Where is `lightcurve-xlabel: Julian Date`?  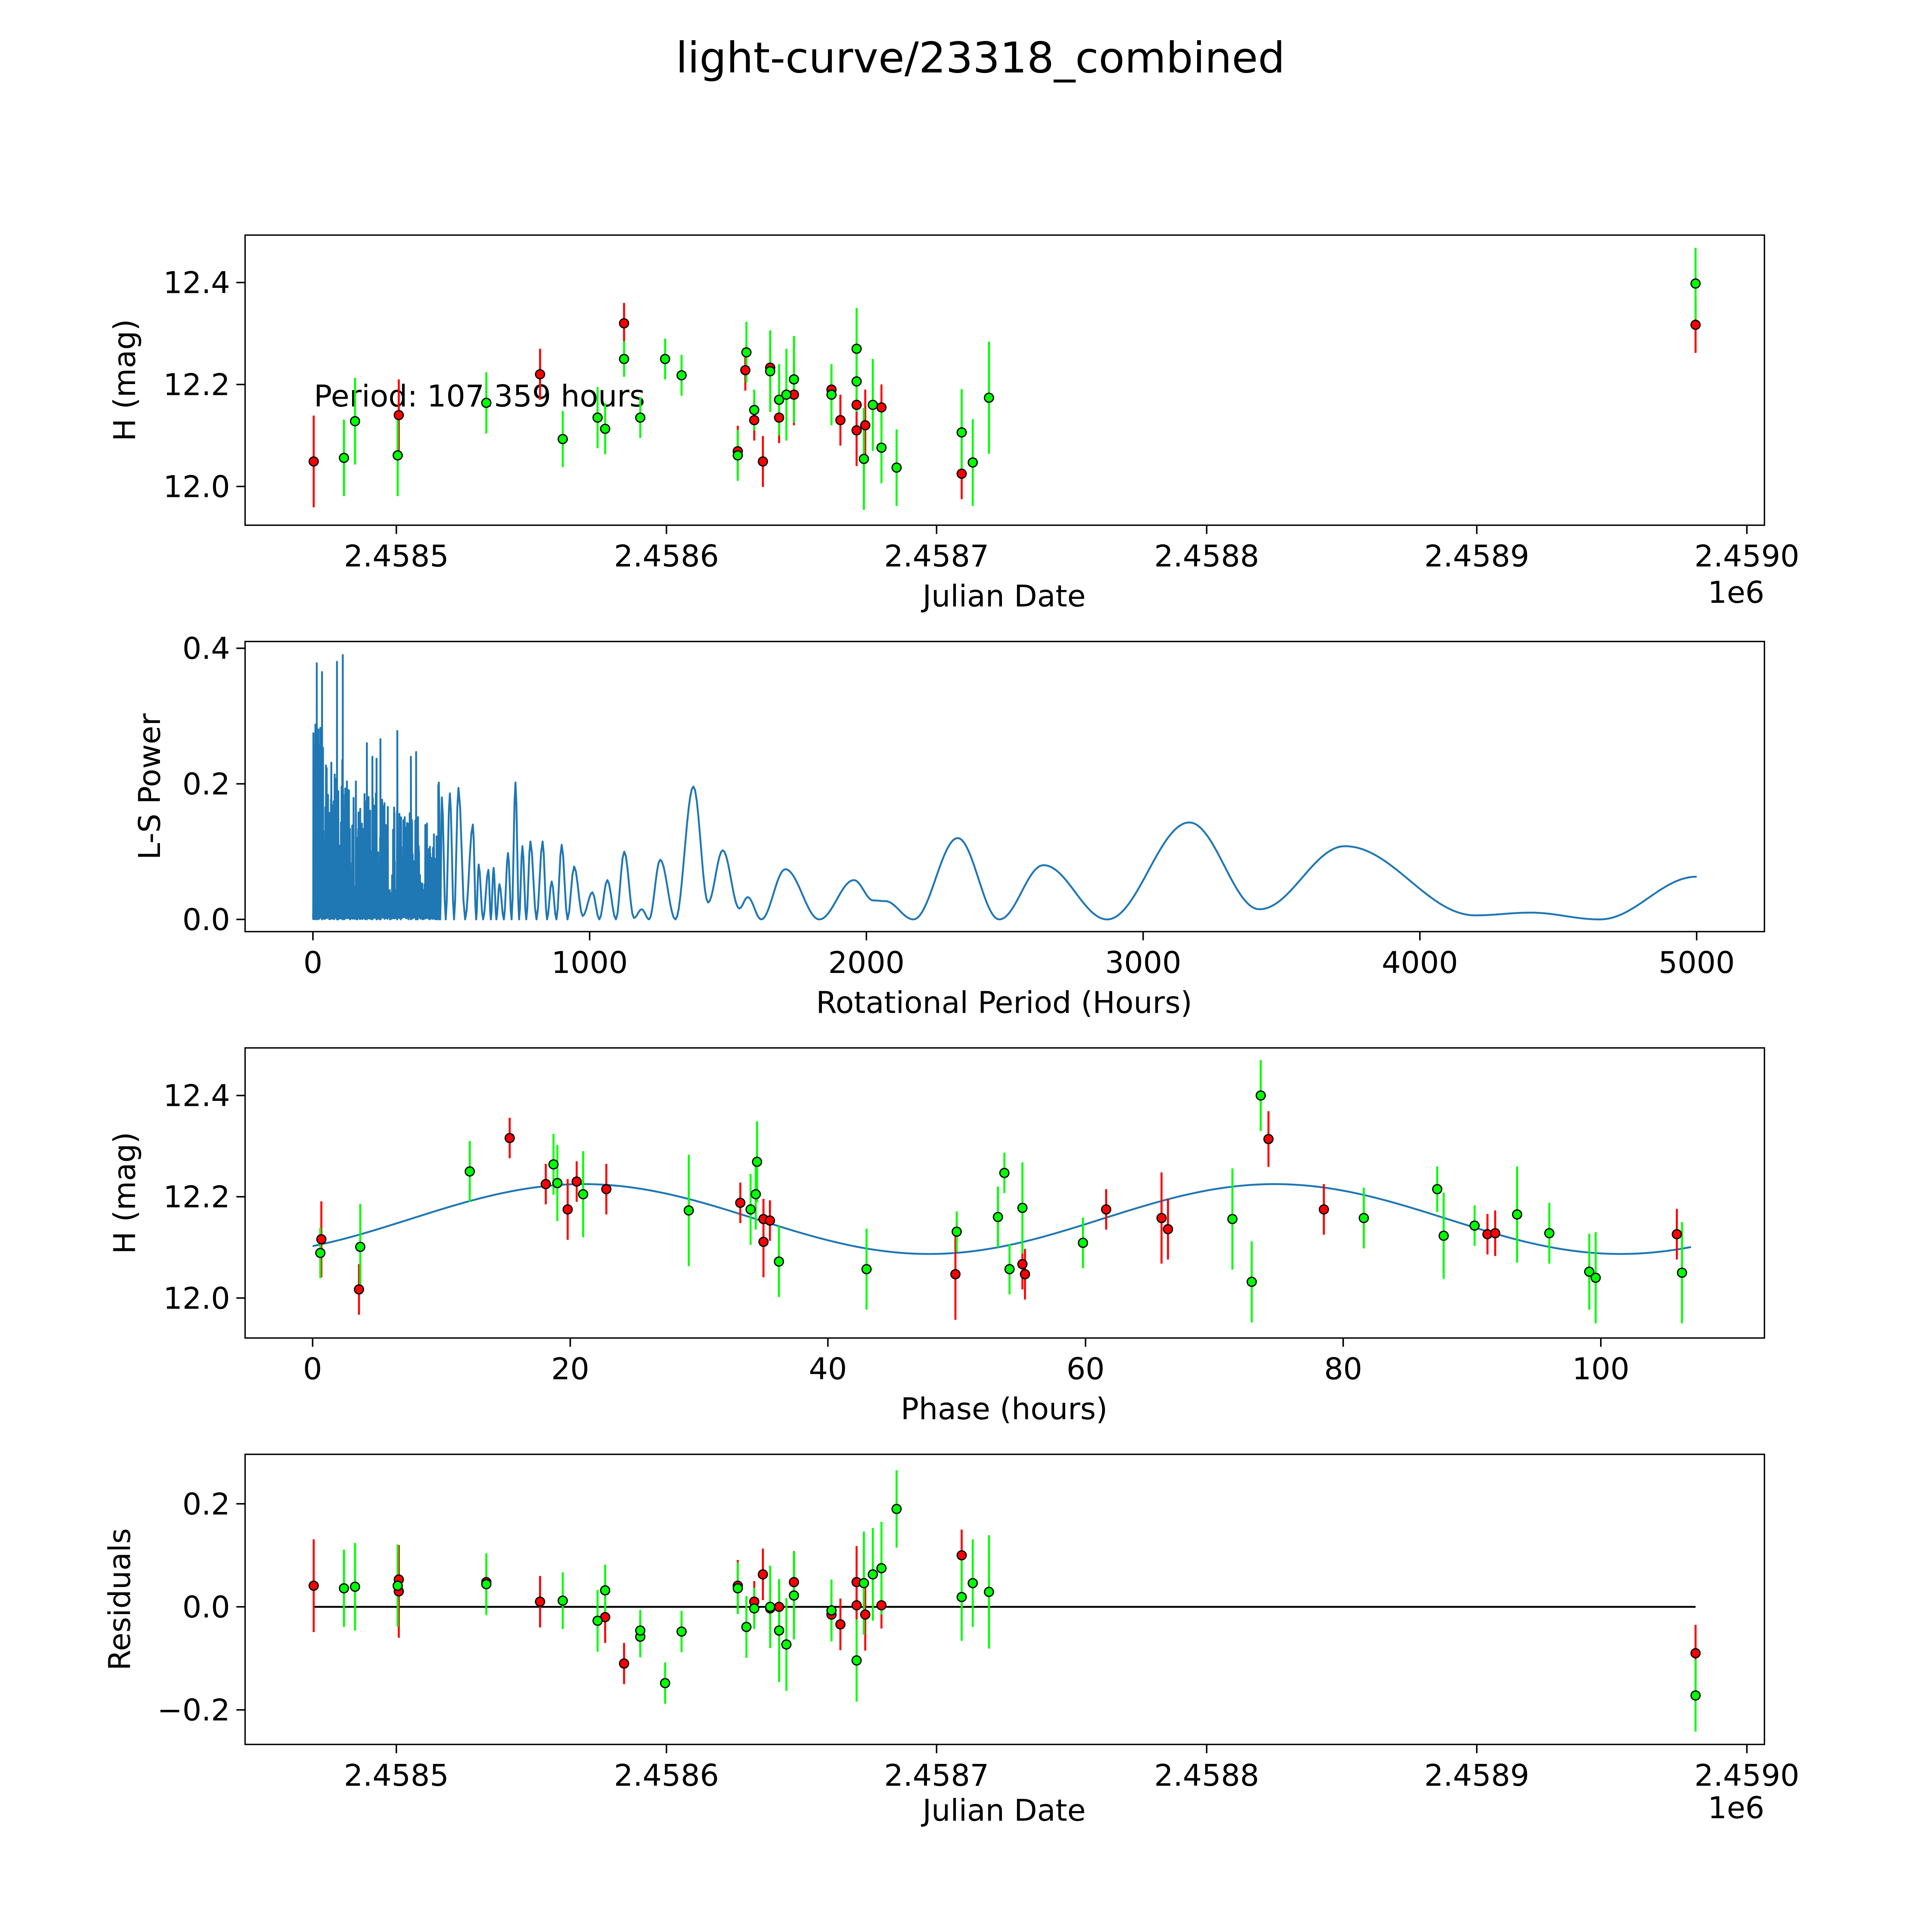
lightcurve-xlabel: Julian Date is located at coordinates (1004, 596).